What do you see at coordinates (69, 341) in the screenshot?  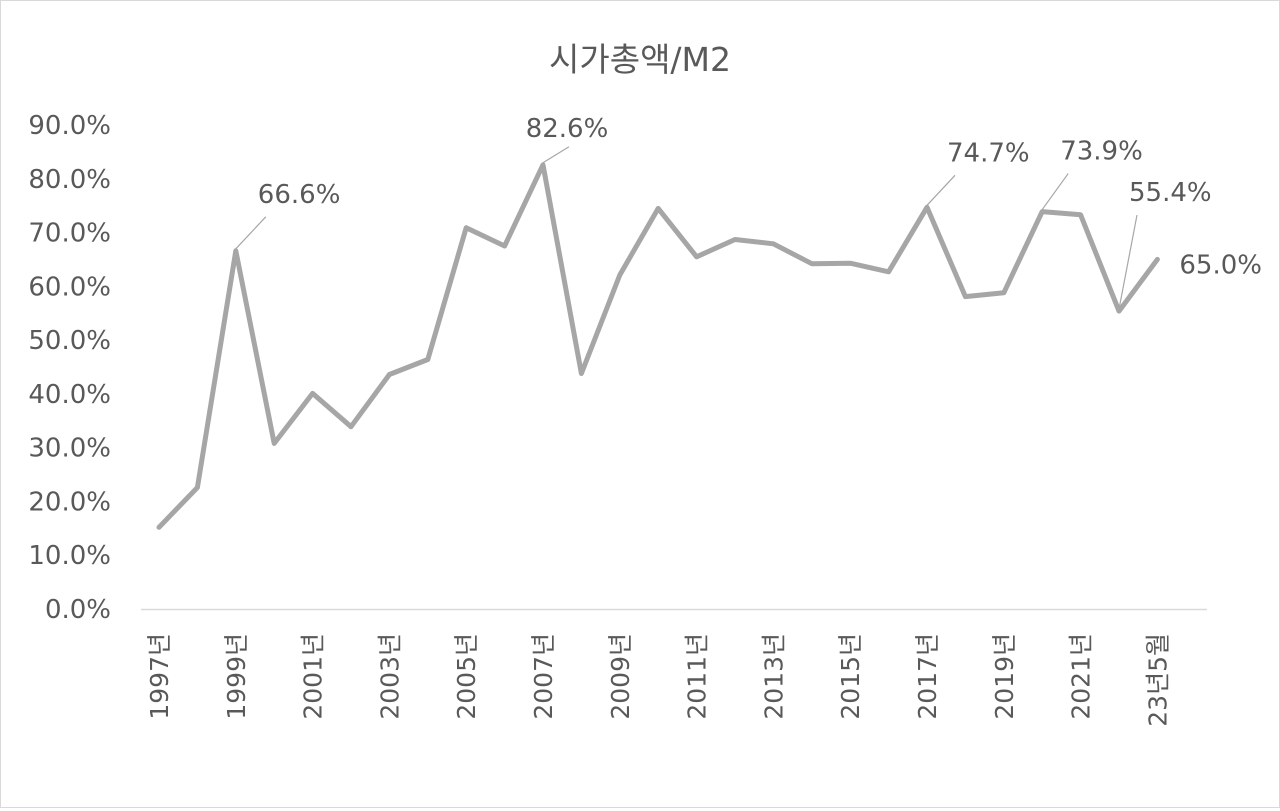 I see `y-tick-label: 50.0%` at bounding box center [69, 341].